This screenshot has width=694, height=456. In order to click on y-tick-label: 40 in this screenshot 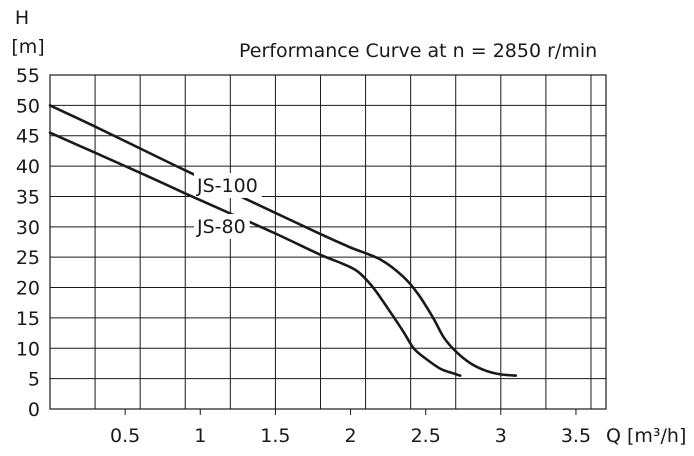, I will do `click(28, 167)`.